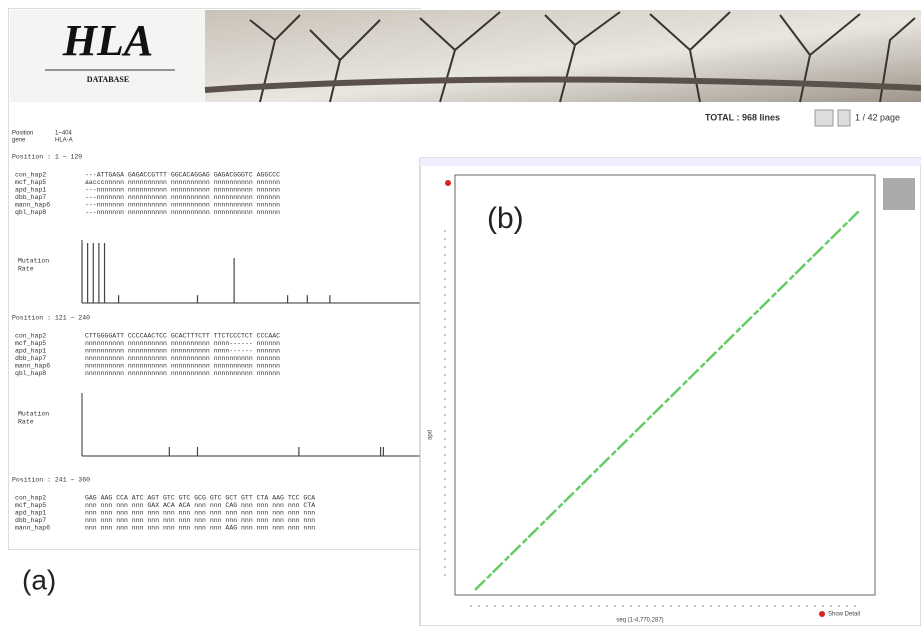 This screenshot has height=631, width=921. I want to click on prev-button, so click(824, 118).